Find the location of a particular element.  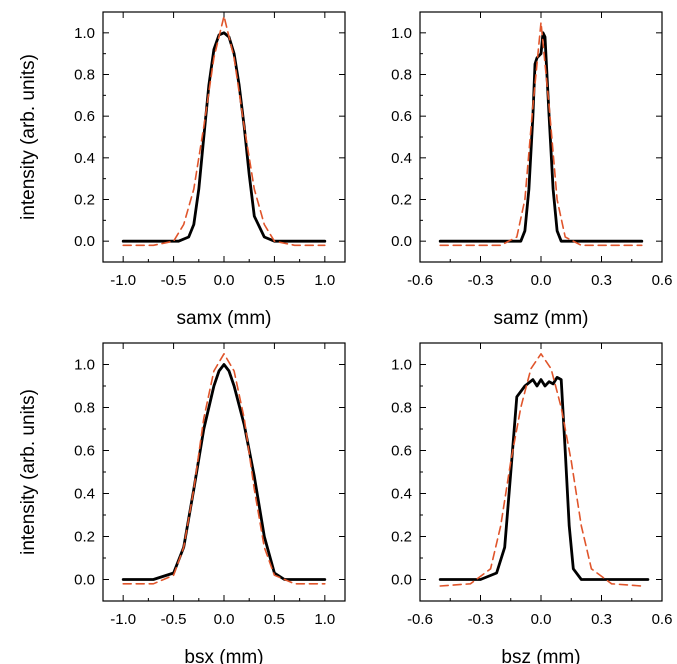

x-axis-title: bsx (mm) is located at coordinates (223, 655).